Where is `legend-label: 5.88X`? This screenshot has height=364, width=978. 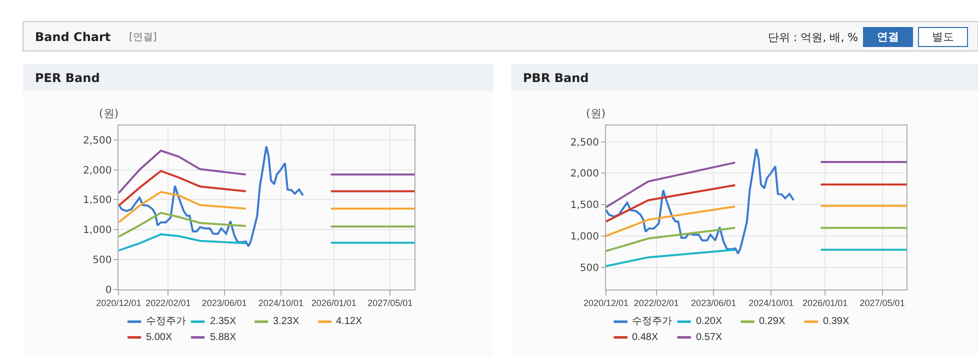 legend-label: 5.88X is located at coordinates (223, 337).